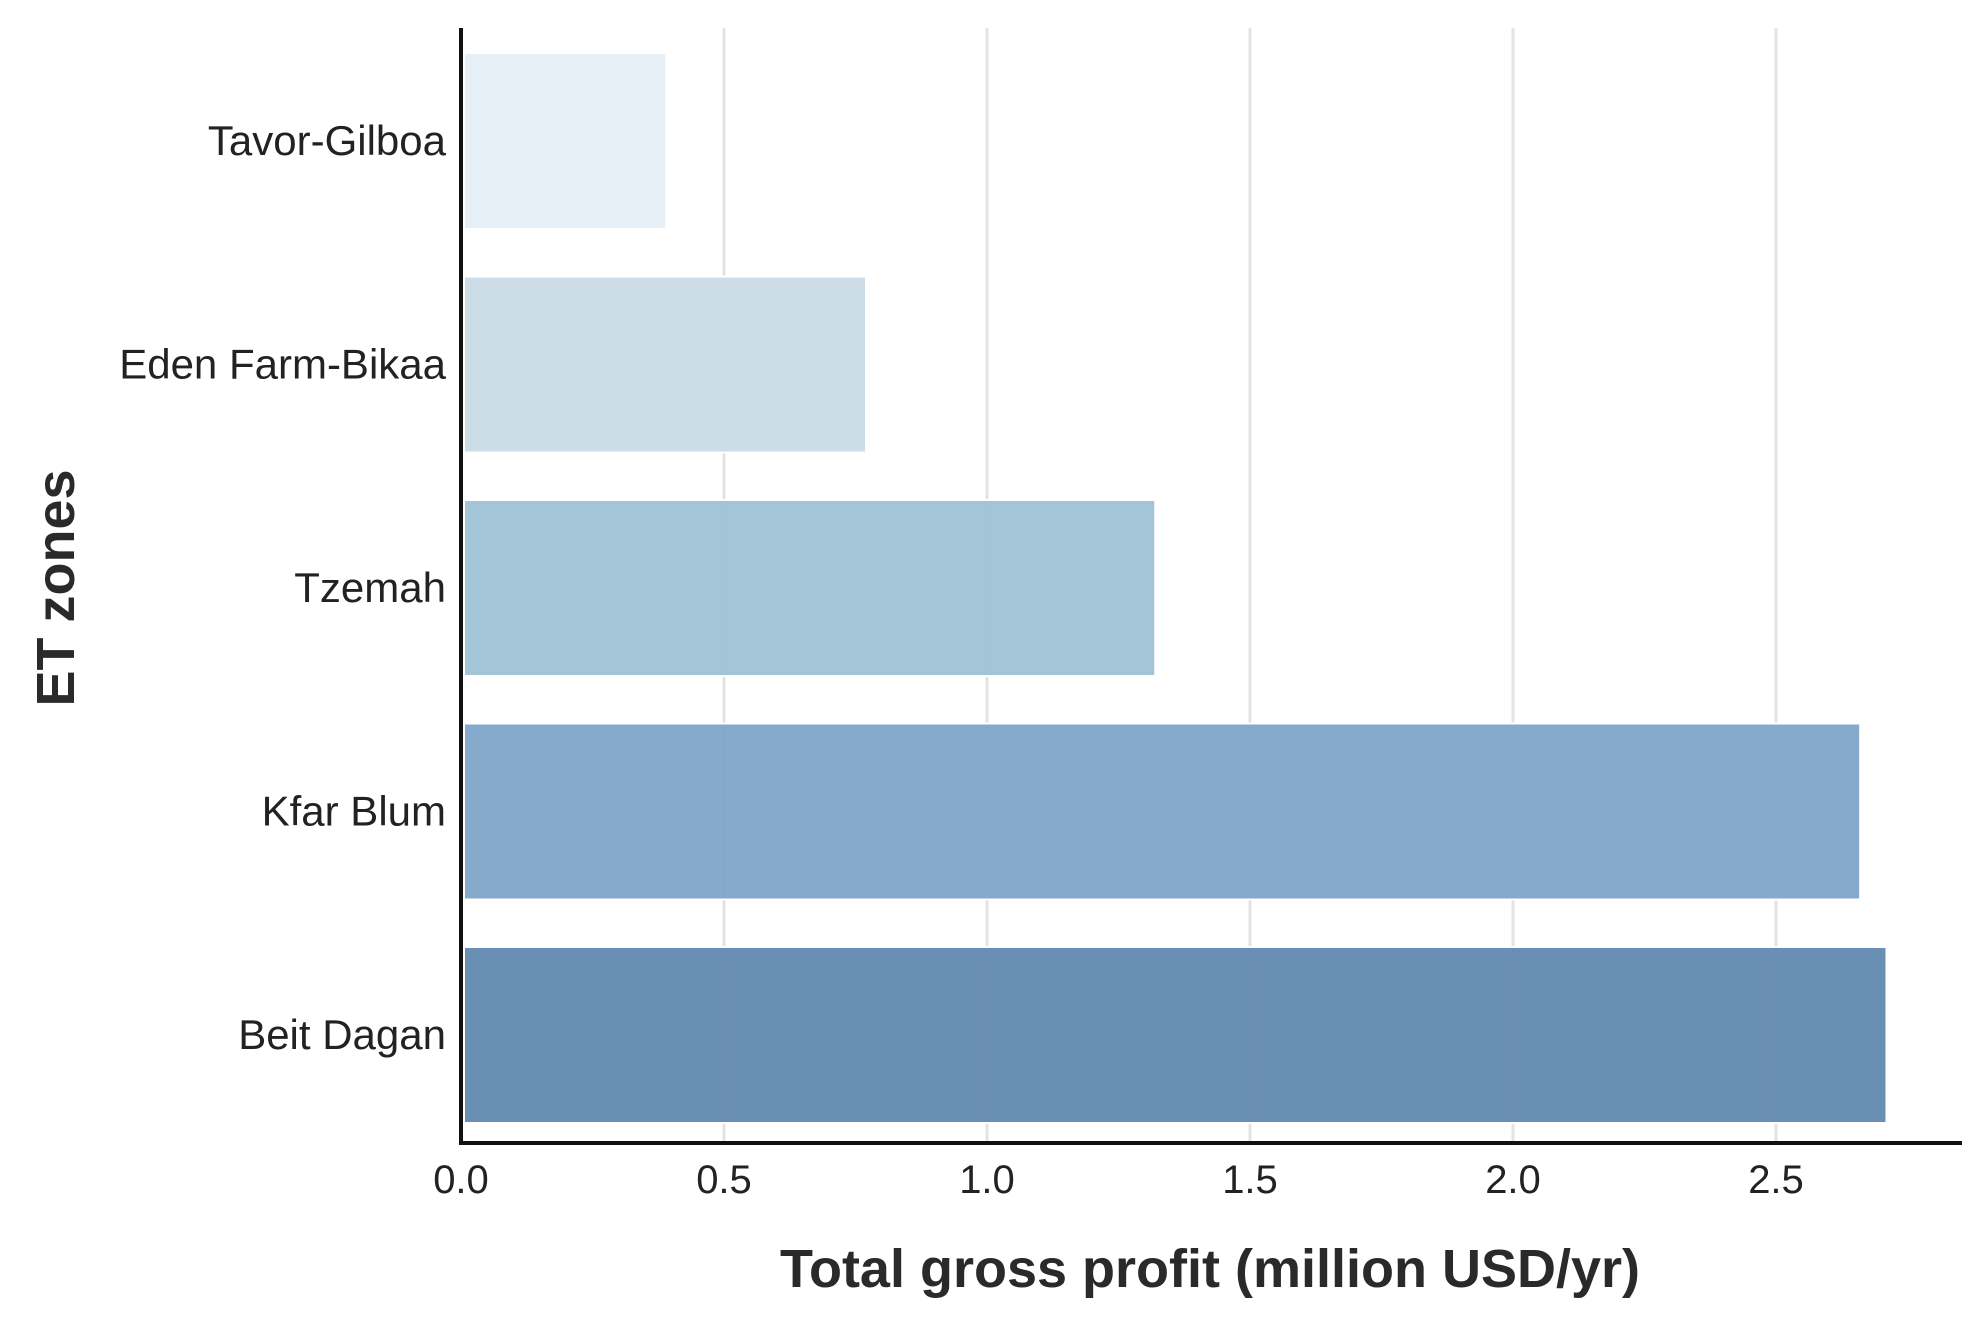 The width and height of the screenshot is (1977, 1324). I want to click on bar-eden-farm-bikaa, so click(665, 364).